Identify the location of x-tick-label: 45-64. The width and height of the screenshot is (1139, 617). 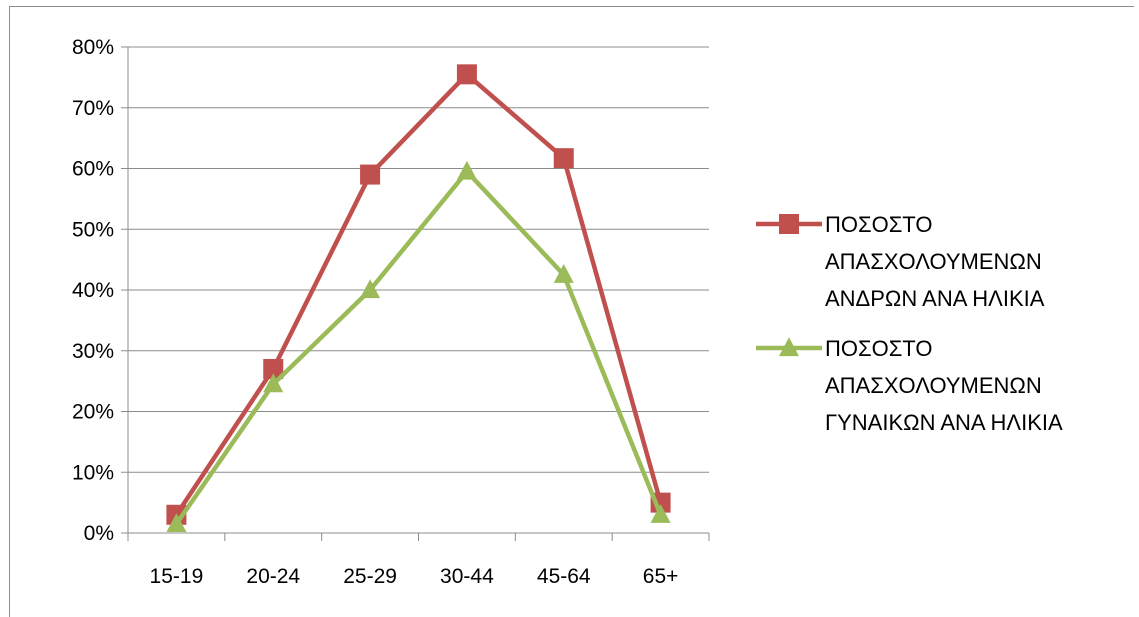
(564, 576).